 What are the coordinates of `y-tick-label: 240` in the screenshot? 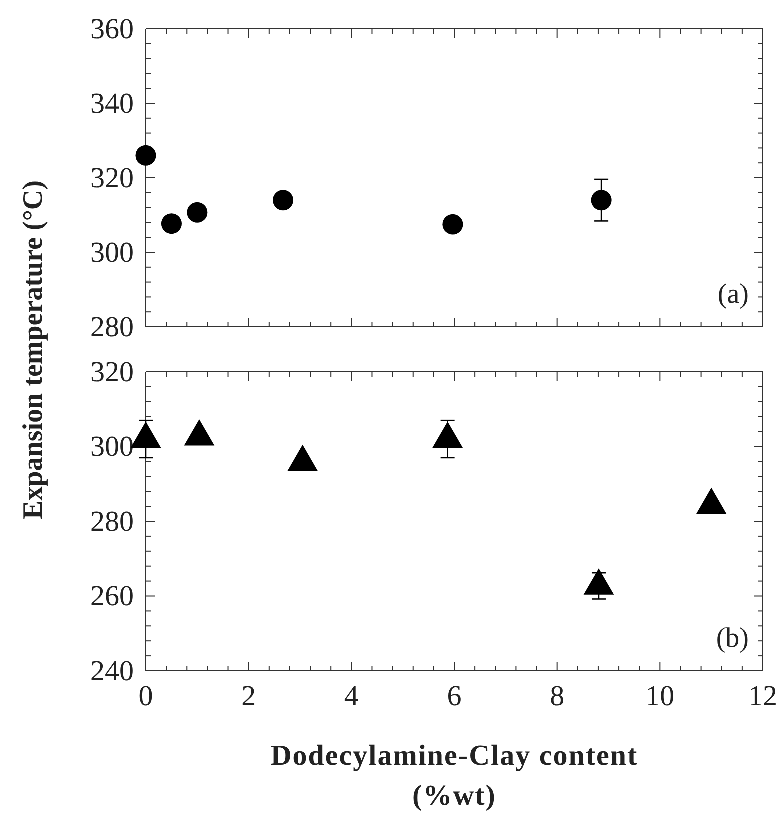 It's located at (112, 671).